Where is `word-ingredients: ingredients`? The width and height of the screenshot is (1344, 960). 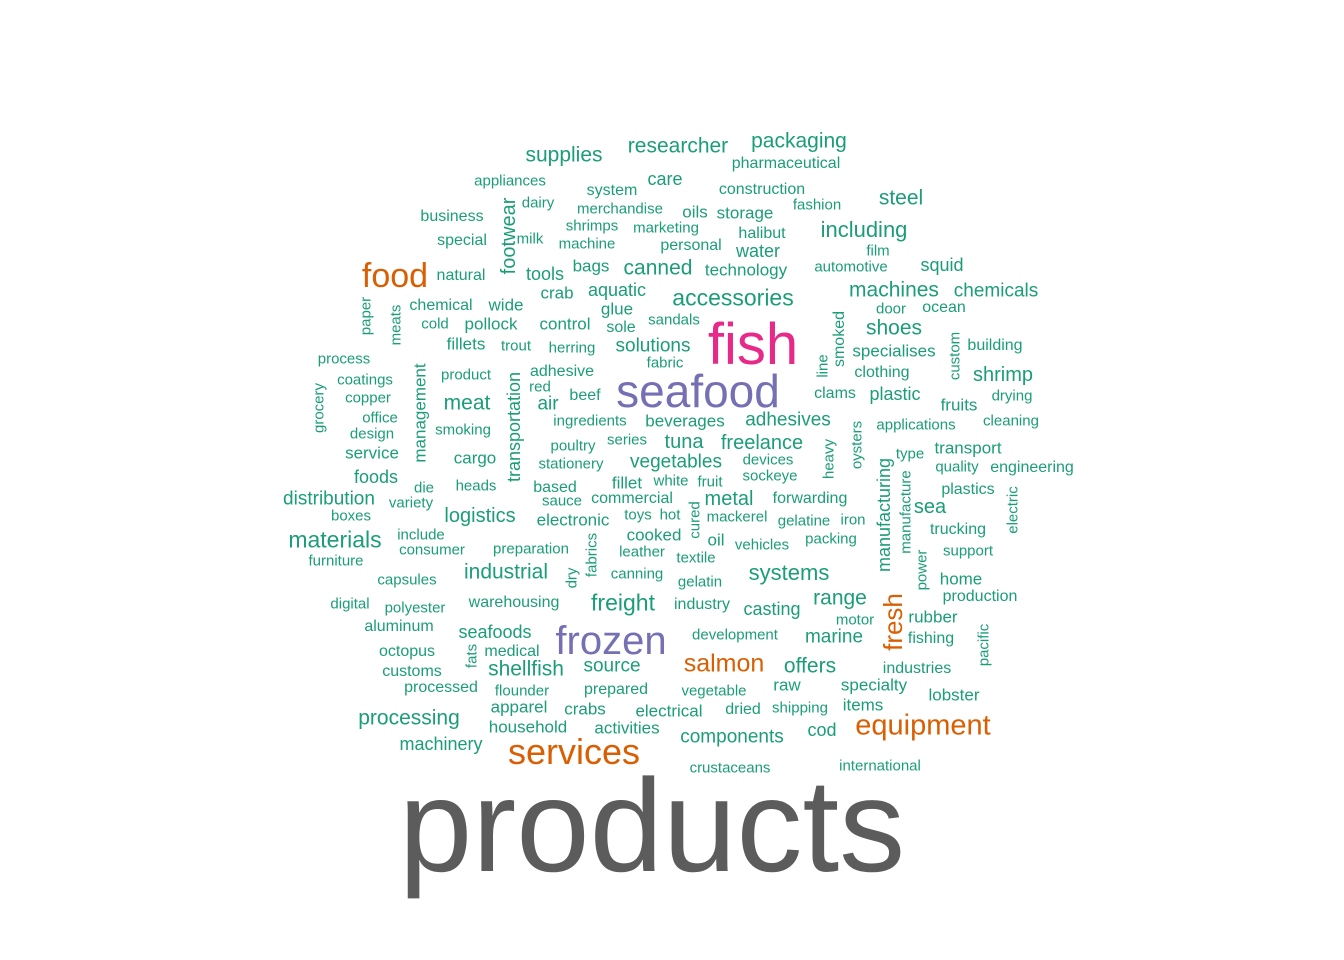 word-ingredients: ingredients is located at coordinates (590, 421).